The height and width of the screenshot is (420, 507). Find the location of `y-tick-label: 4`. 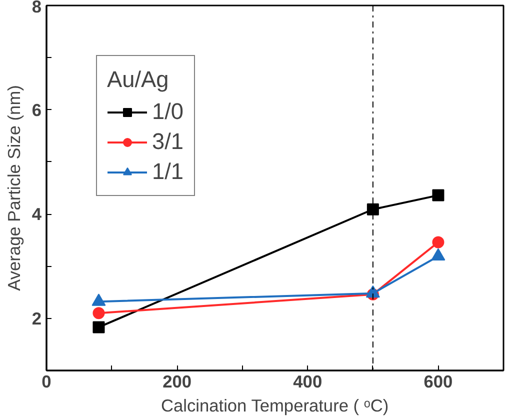

y-tick-label: 4 is located at coordinates (37, 214).